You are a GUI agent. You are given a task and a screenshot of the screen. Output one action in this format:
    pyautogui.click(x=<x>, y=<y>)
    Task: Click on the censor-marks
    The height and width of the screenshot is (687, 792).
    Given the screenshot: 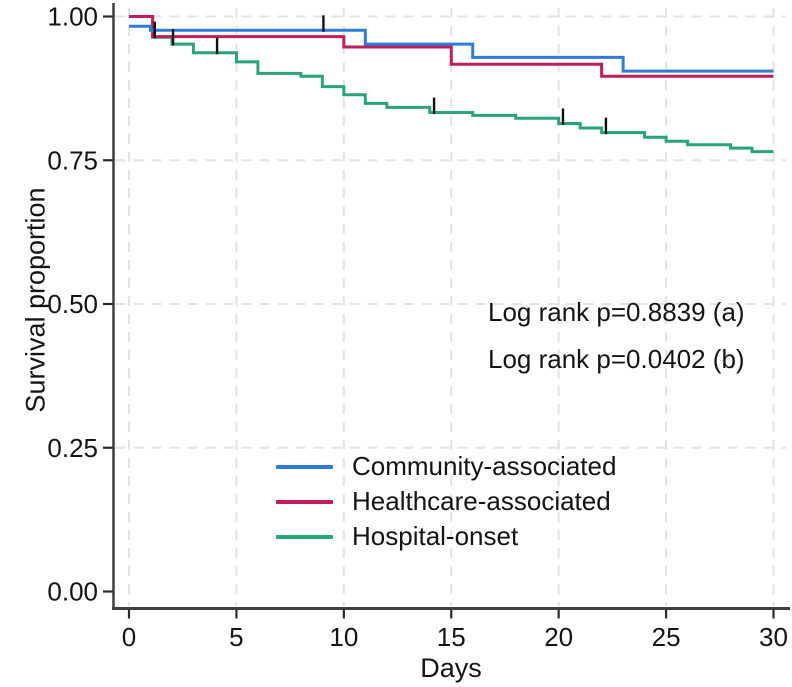 What is the action you would take?
    pyautogui.click(x=380, y=75)
    